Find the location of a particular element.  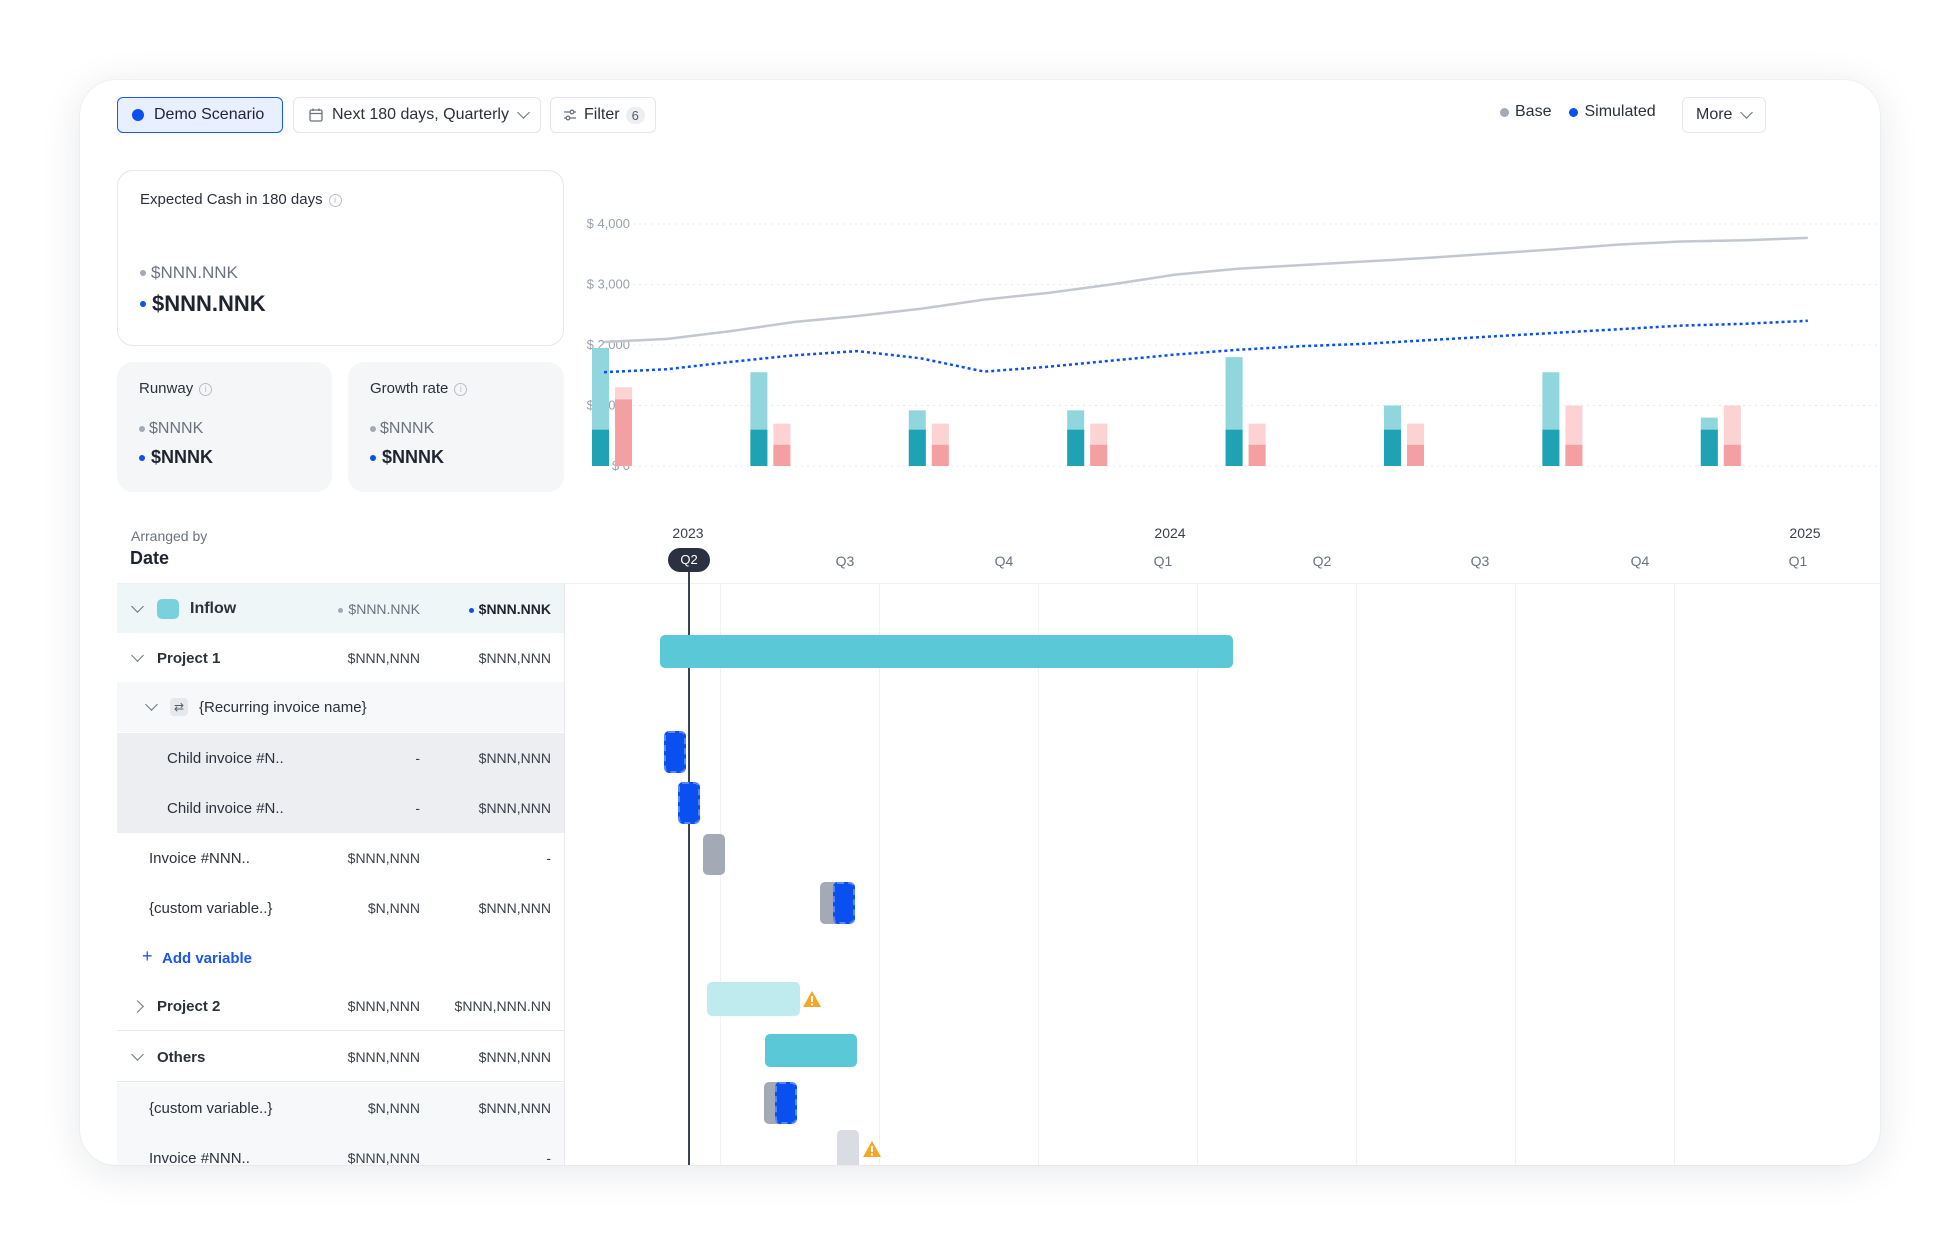

table-row: Project 1 $NNN,NNN $NNN,NNN is located at coordinates (340, 658).